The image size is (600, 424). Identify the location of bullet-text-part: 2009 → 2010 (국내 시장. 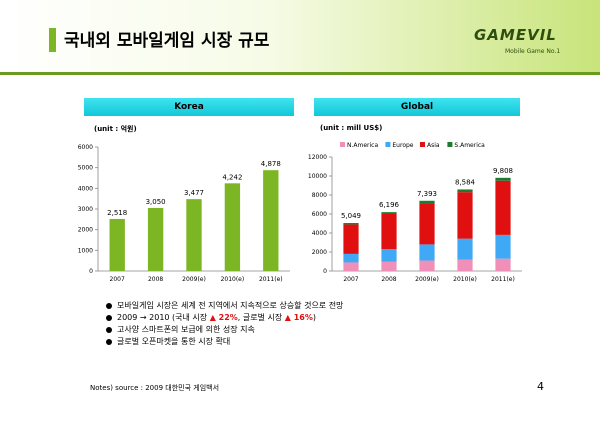
(163, 317).